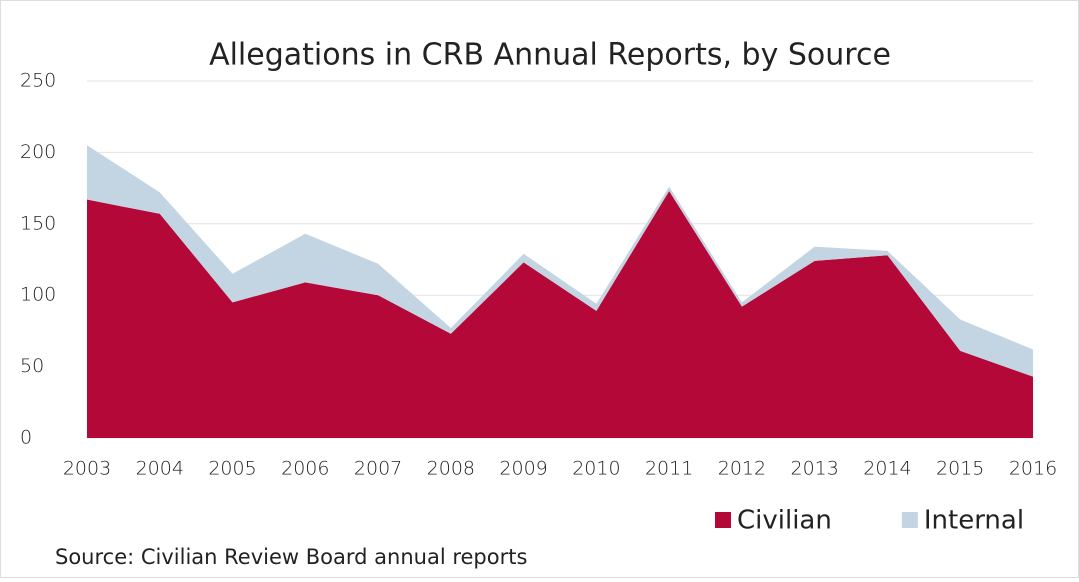 The image size is (1079, 582). Describe the element at coordinates (1033, 469) in the screenshot. I see `x-tick-label: 2016` at that location.